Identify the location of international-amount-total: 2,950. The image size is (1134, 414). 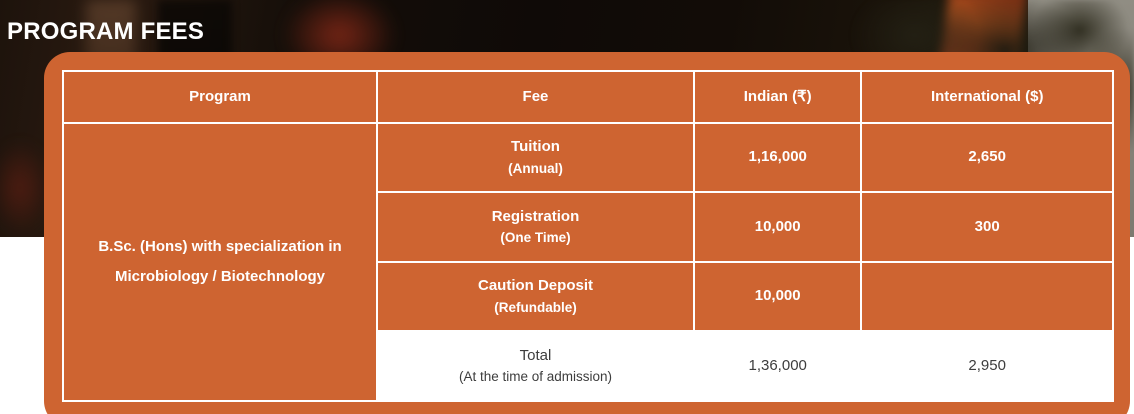
(987, 366).